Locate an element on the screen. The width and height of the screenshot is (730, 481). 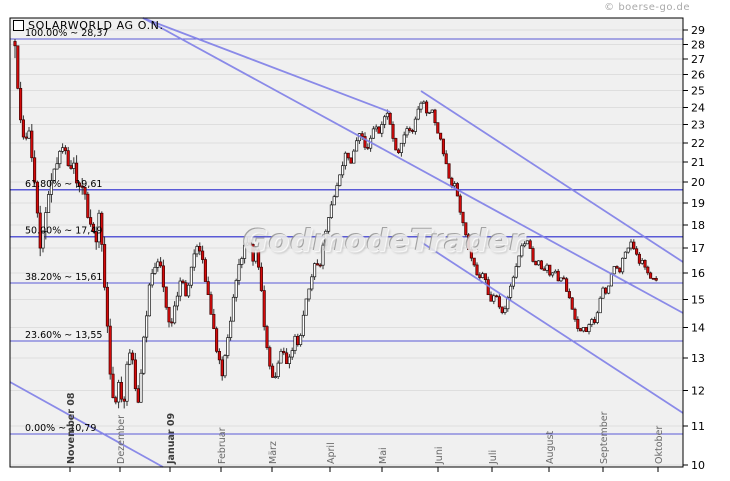
fib-label: 50.00% ~ 17,49 is located at coordinates (63, 231).